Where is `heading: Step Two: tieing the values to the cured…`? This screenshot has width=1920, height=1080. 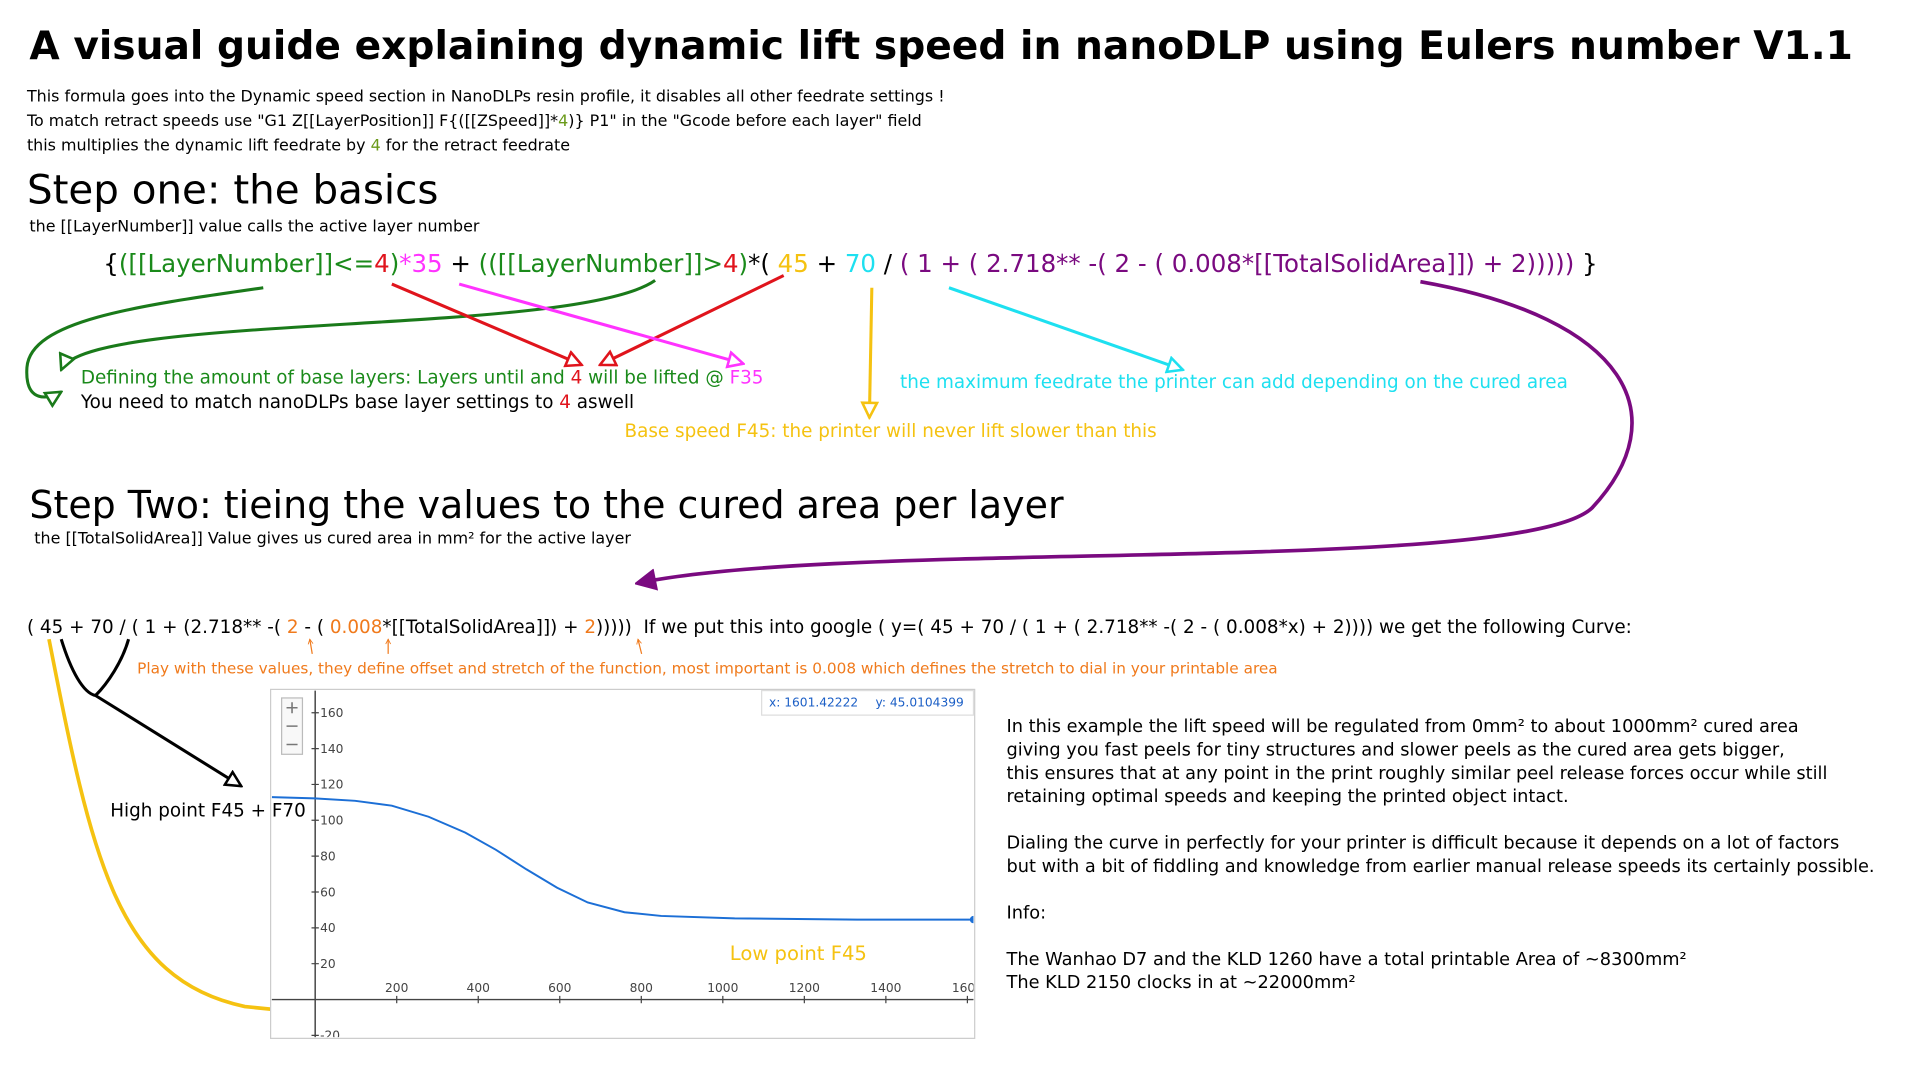 heading: Step Two: tieing the values to the cured… is located at coordinates (546, 505).